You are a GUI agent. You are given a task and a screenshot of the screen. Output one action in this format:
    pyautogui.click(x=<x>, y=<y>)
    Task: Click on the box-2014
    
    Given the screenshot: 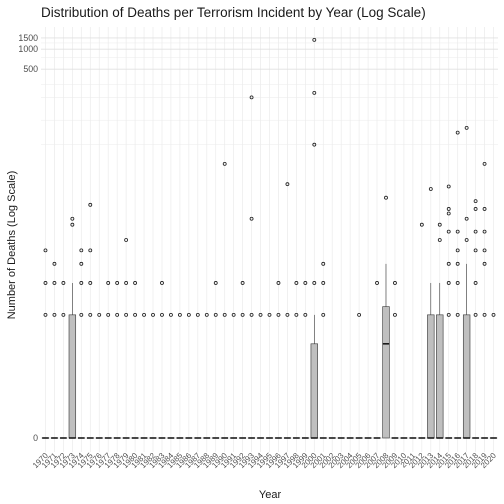 What is the action you would take?
    pyautogui.click(x=439, y=376)
    